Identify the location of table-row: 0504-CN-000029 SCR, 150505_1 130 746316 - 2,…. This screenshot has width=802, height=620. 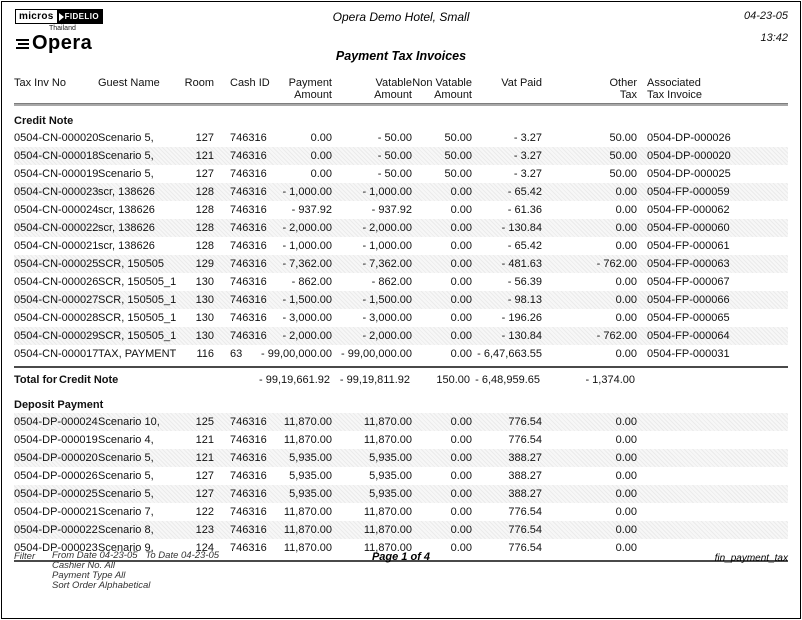
(401, 336).